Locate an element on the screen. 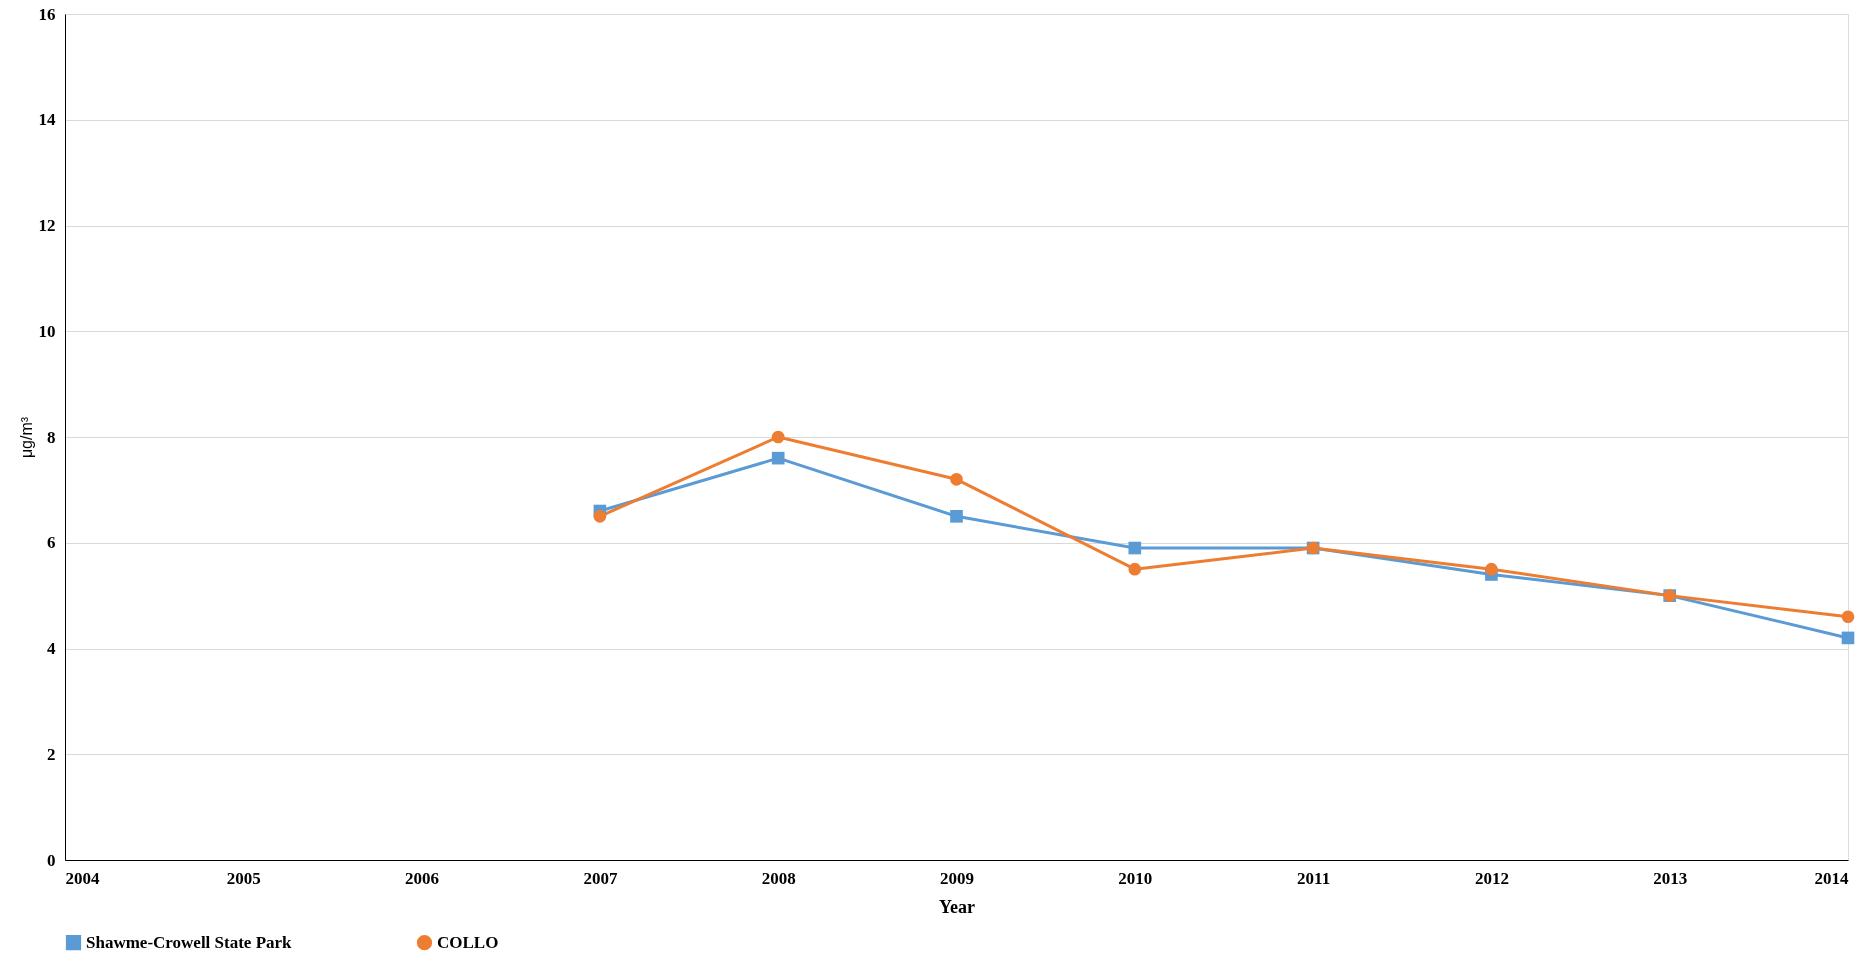  x-tick-label: 2014 is located at coordinates (1831, 878).